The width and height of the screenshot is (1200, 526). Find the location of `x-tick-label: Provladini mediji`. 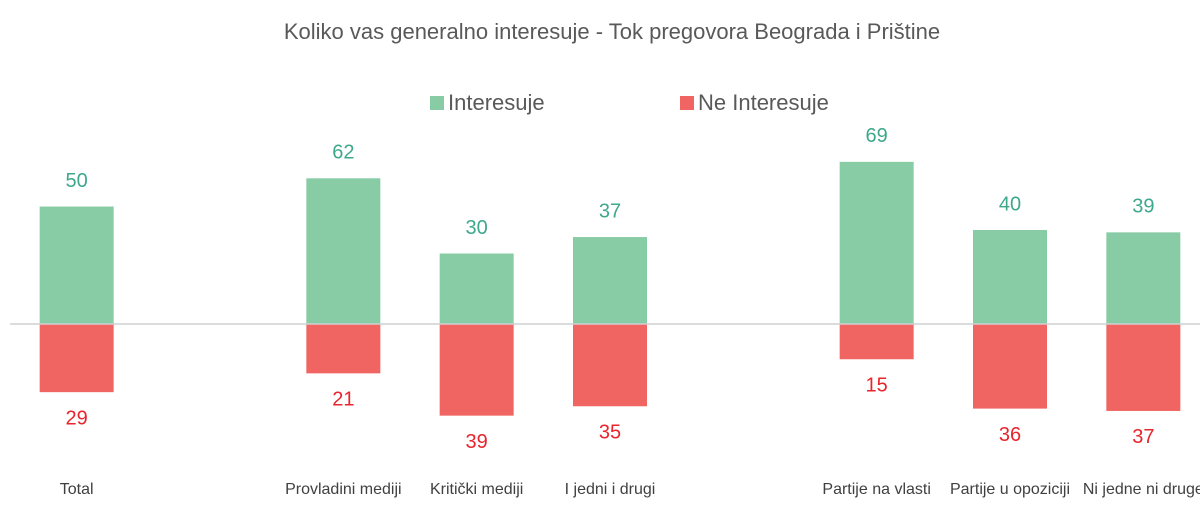

x-tick-label: Provladini mediji is located at coordinates (343, 489).